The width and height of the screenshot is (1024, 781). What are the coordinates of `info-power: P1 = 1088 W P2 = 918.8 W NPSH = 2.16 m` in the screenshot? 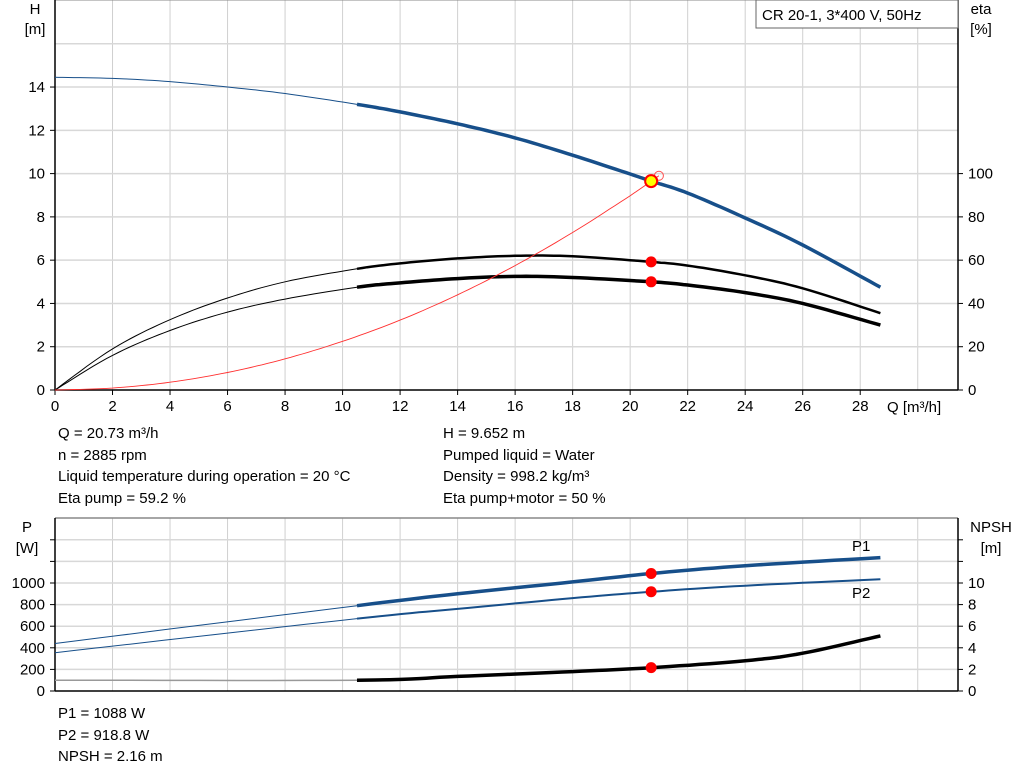 It's located at (110, 735).